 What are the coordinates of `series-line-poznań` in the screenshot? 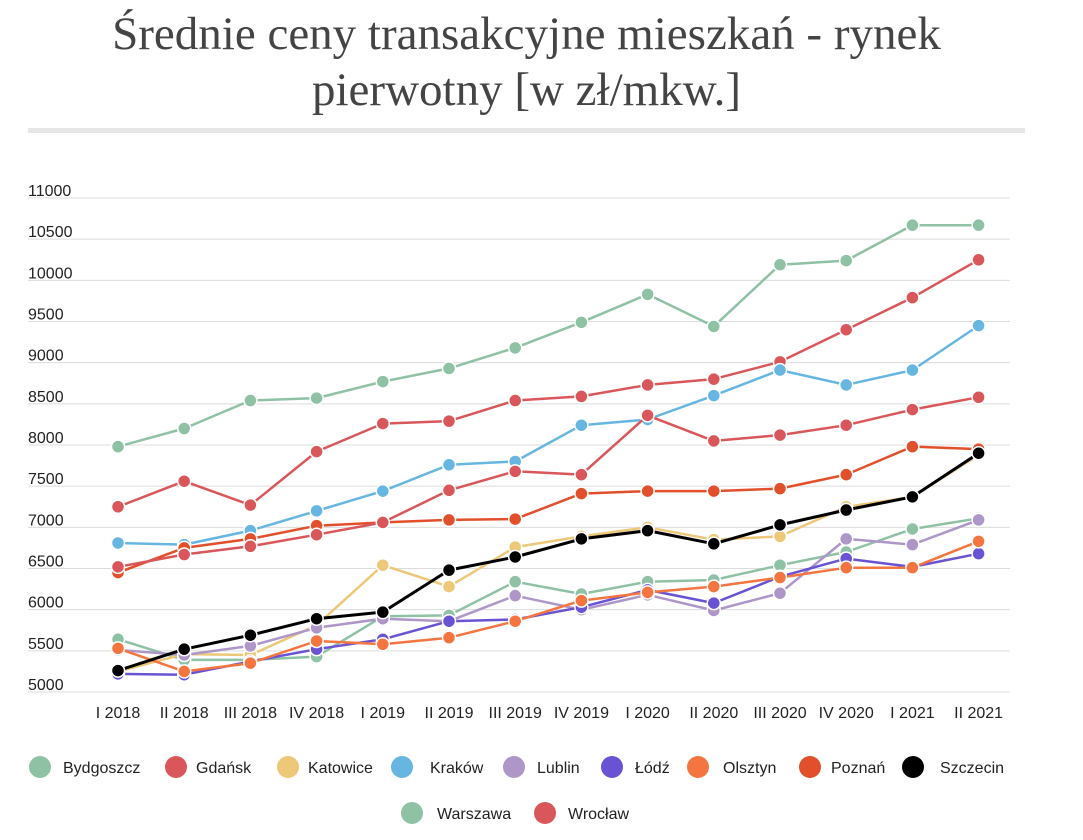 It's located at (548, 509).